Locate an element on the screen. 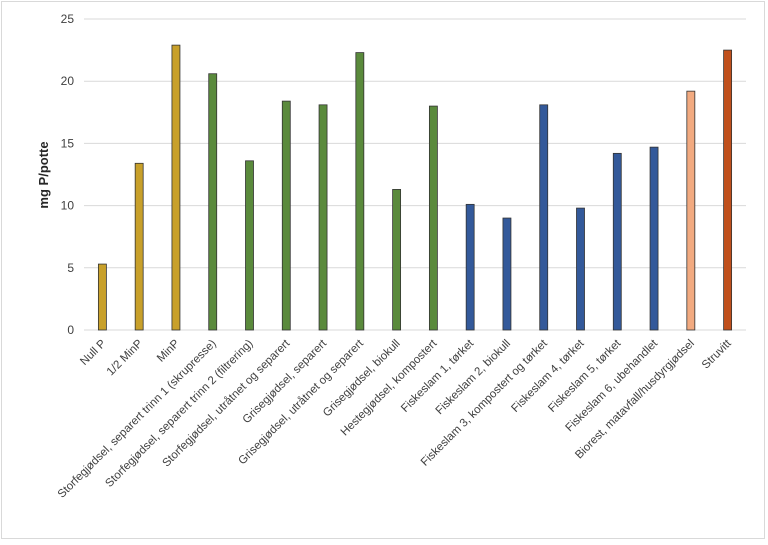 Image resolution: width=768 pixels, height=545 pixels. y-tick-label: 20 is located at coordinates (68, 81).